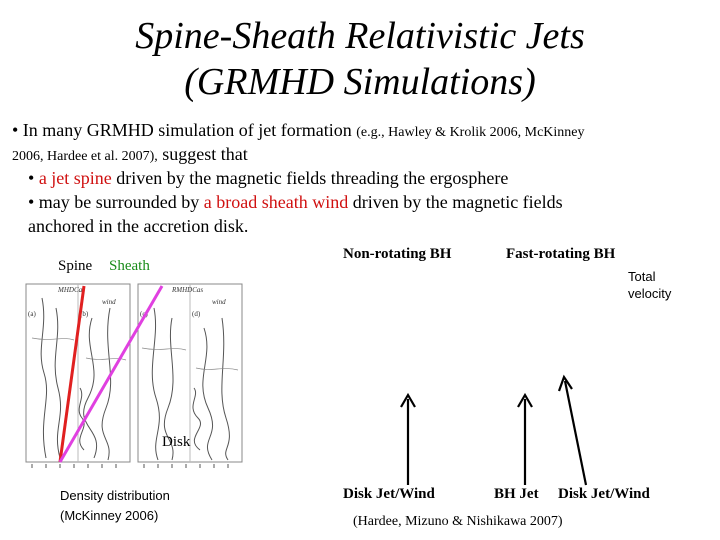 This screenshot has width=720, height=540. I want to click on wind-right-text: wind, so click(219, 302).